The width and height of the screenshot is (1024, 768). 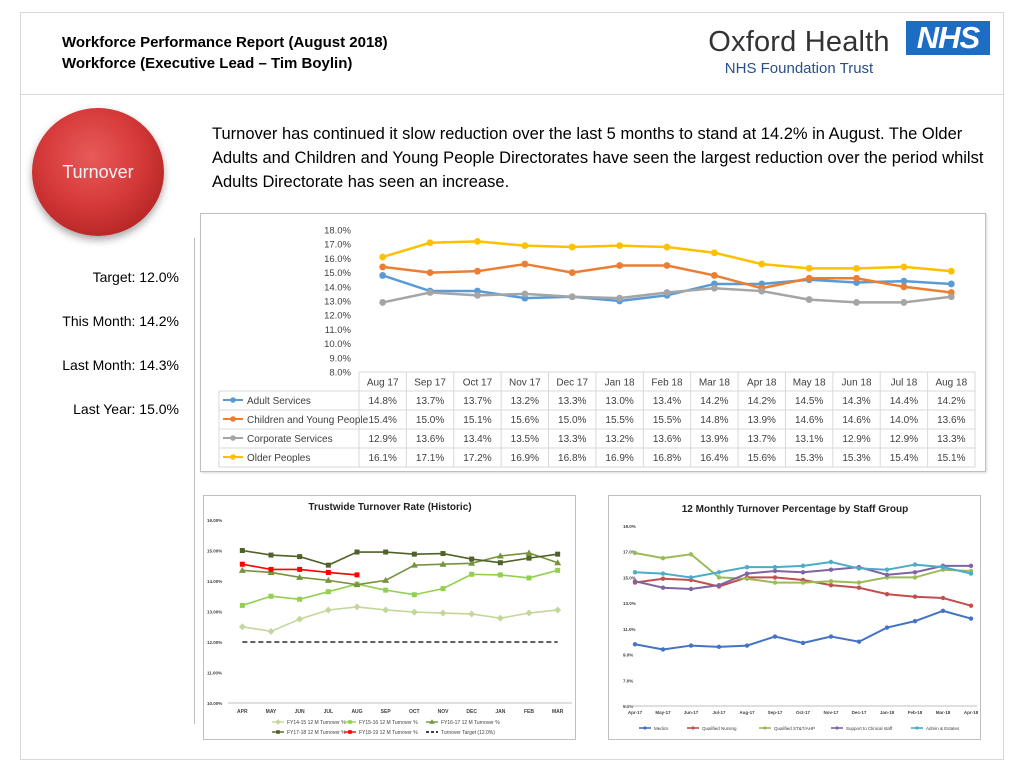 What do you see at coordinates (337, 273) in the screenshot?
I see `y-tick-label: 15.0%` at bounding box center [337, 273].